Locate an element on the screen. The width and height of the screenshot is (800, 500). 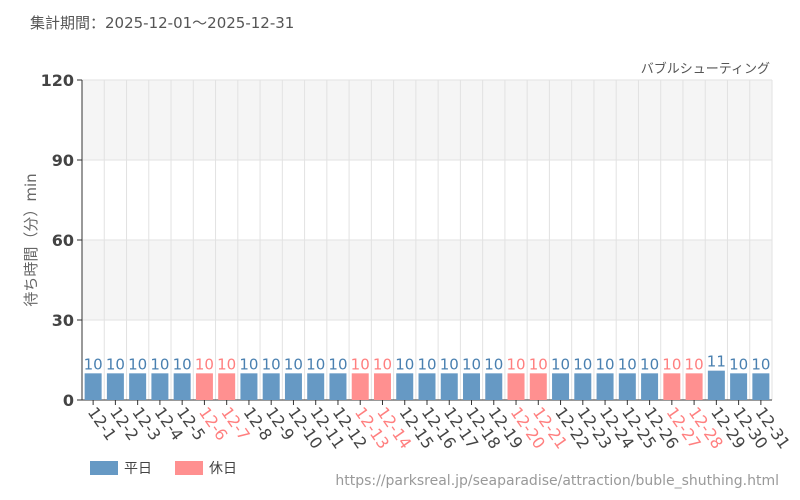
y-tick-label: 120 is located at coordinates (57, 80).